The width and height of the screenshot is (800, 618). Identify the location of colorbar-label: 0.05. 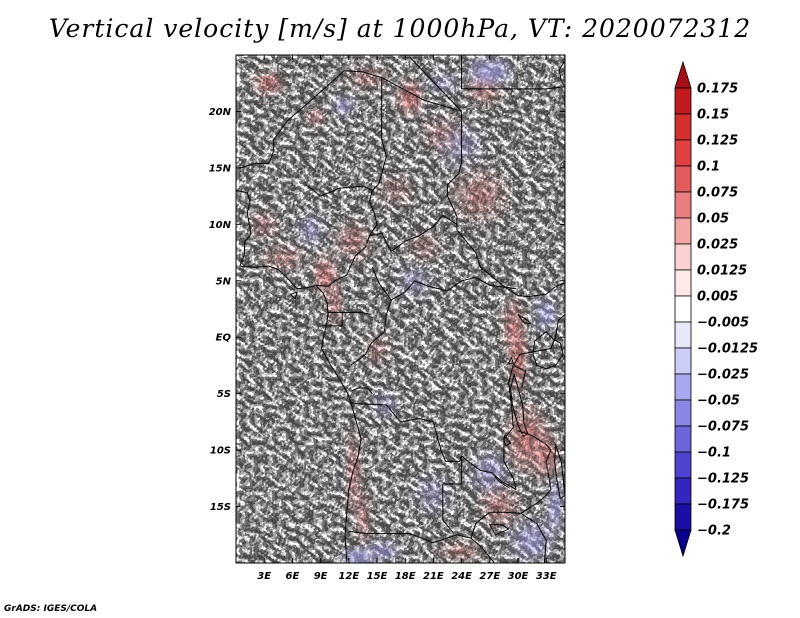
(713, 219).